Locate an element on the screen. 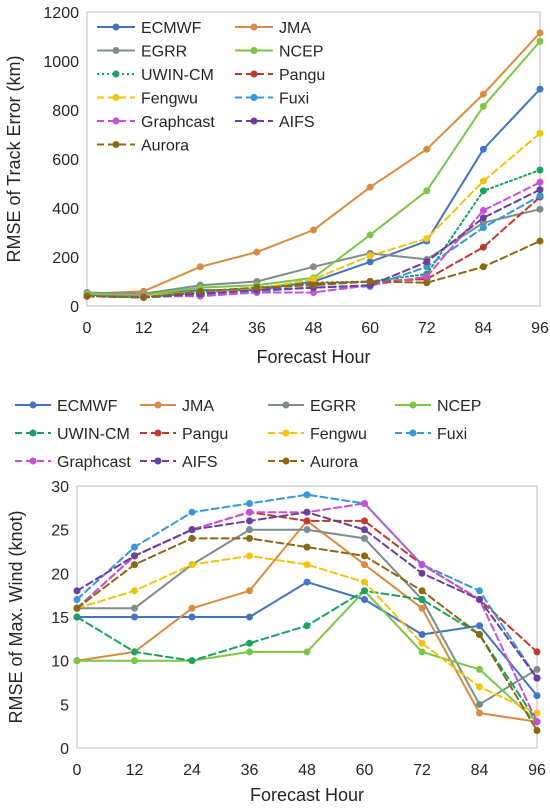 This screenshot has width=550, height=808. y-tick-label: 20 is located at coordinates (60, 574).